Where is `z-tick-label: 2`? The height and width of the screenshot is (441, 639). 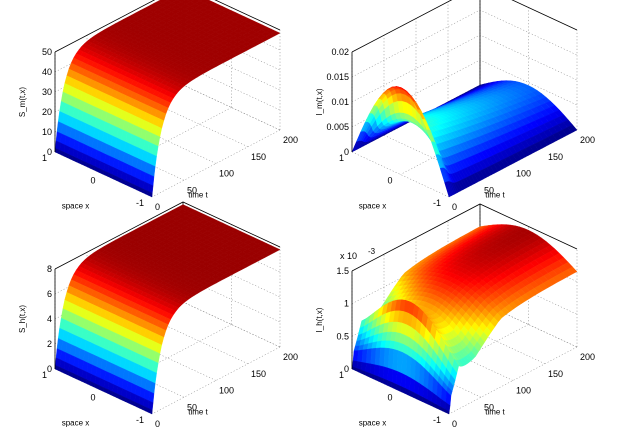
z-tick-label: 2 is located at coordinates (49, 344).